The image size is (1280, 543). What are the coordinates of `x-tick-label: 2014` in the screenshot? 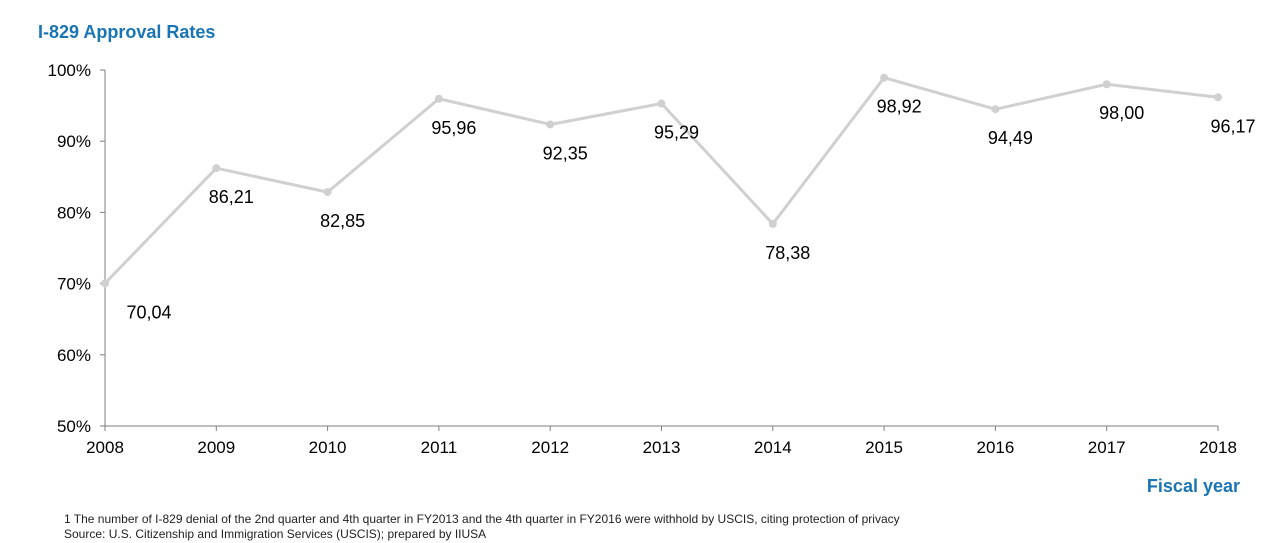 It's located at (773, 447).